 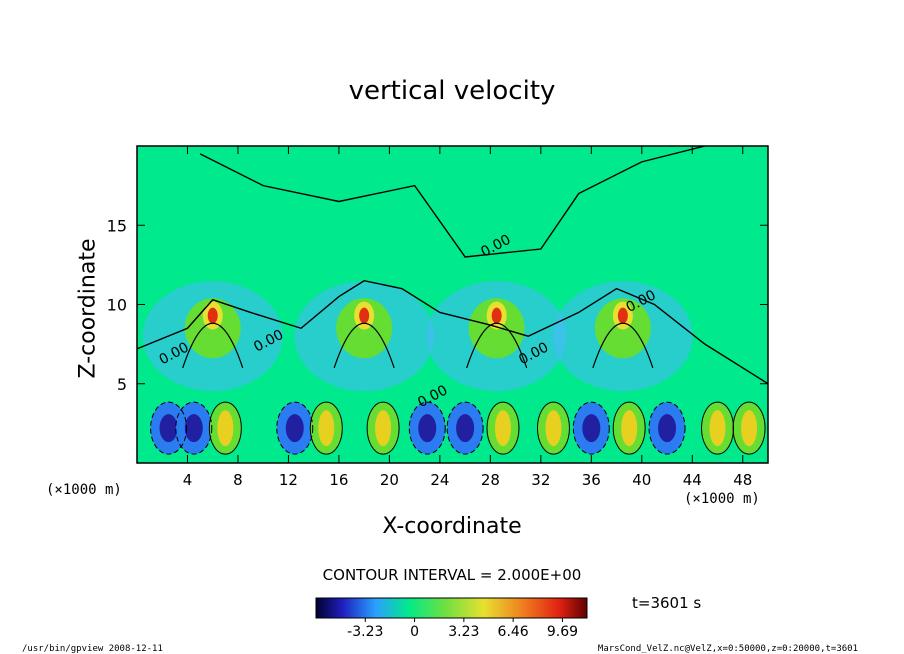 I want to click on x-tick-label: 4, so click(x=188, y=480).